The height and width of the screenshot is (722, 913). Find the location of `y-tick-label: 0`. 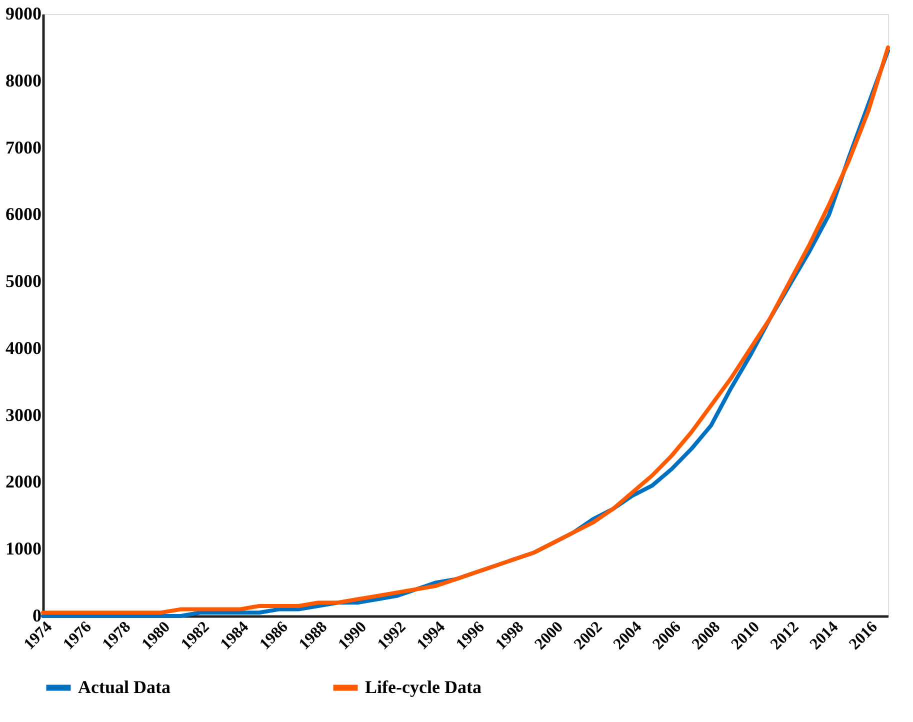

y-tick-label: 0 is located at coordinates (37, 616).